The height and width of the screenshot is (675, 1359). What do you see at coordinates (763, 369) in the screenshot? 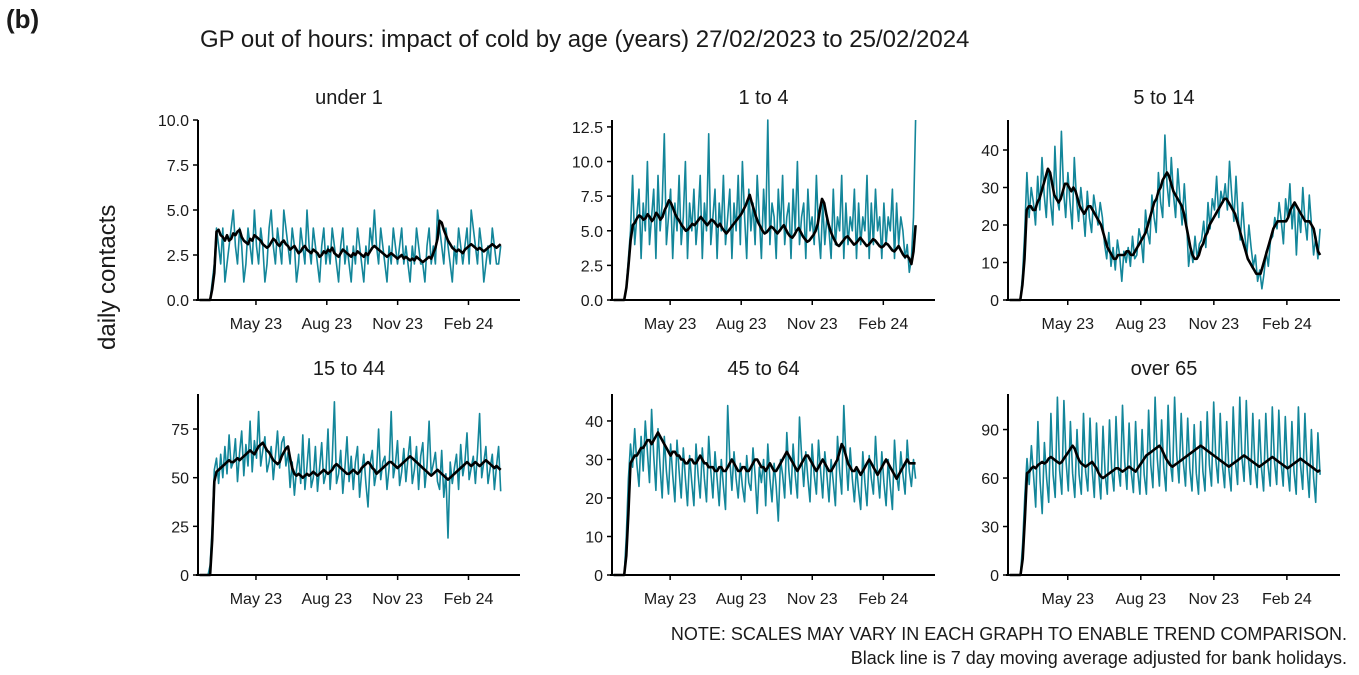
I see `panel-title: 45 to 64` at bounding box center [763, 369].